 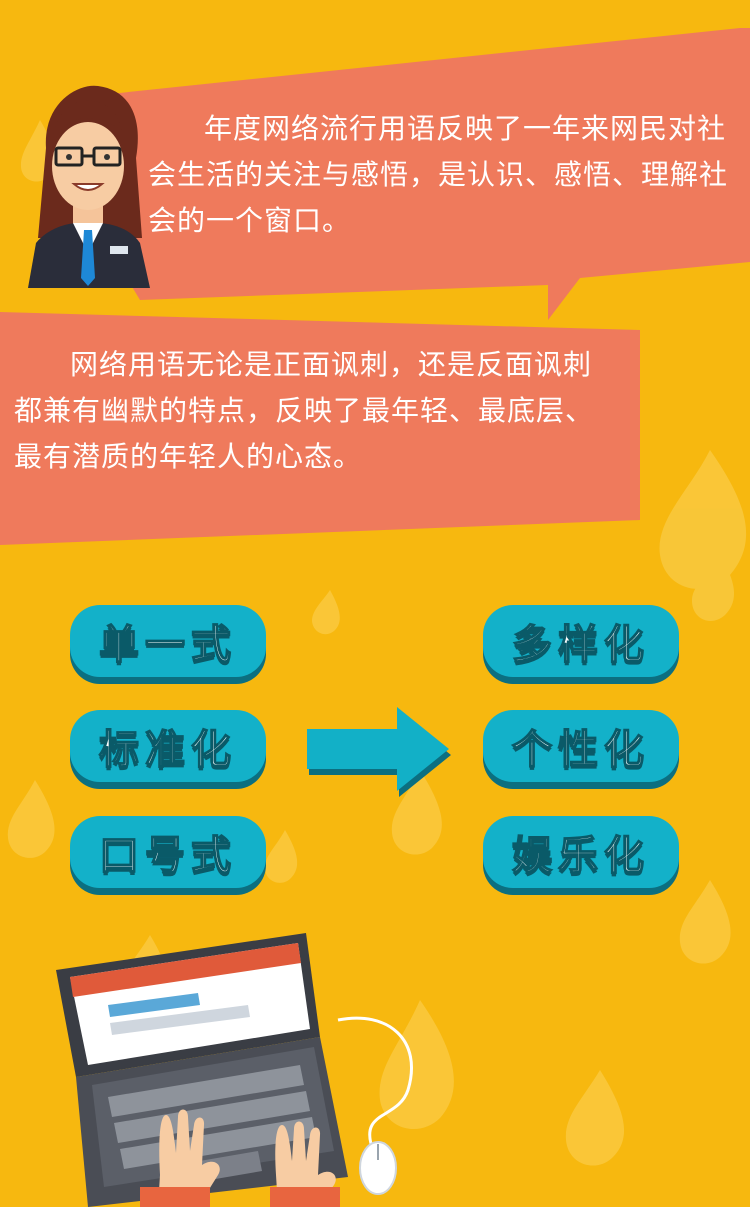 What do you see at coordinates (168, 641) in the screenshot?
I see `before-style-pill-single: 单一式` at bounding box center [168, 641].